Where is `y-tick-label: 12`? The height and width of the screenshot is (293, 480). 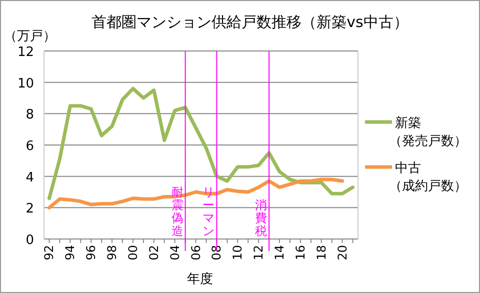 y-tick-label: 12 is located at coordinates (25, 52).